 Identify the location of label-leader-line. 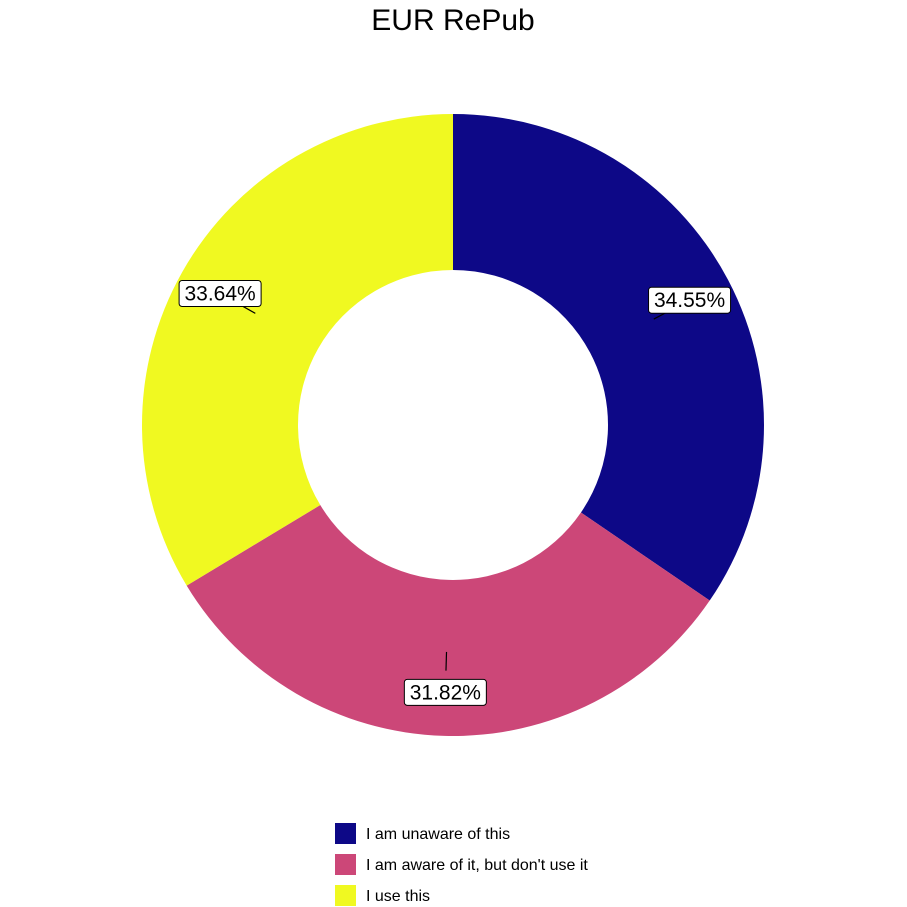
(446, 661).